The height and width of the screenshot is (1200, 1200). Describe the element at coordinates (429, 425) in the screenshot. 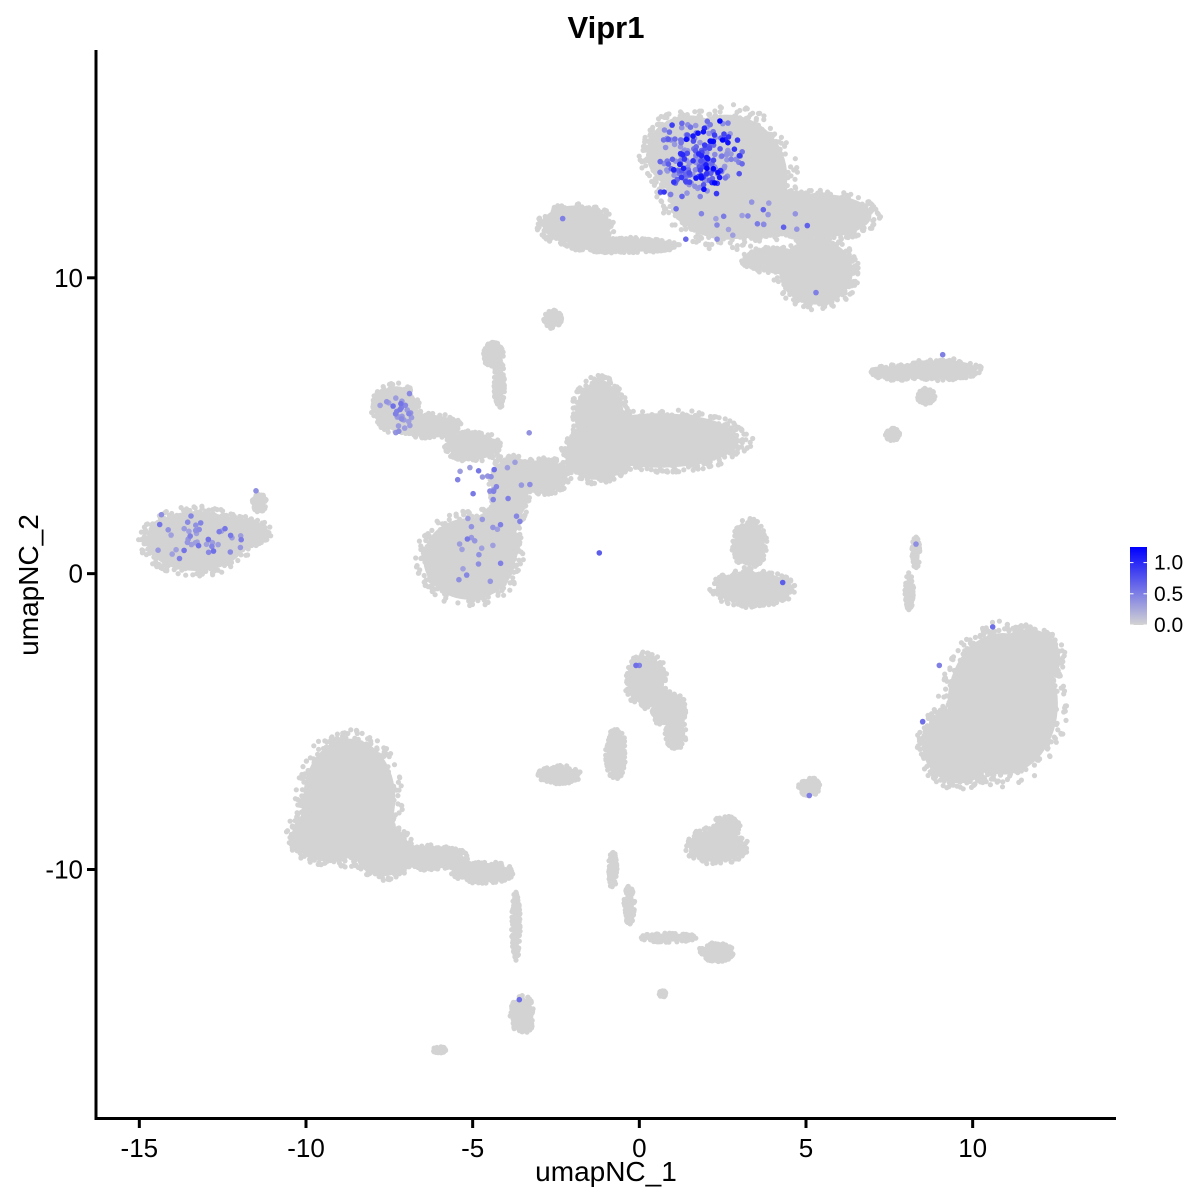

I see `cluster-blob` at that location.